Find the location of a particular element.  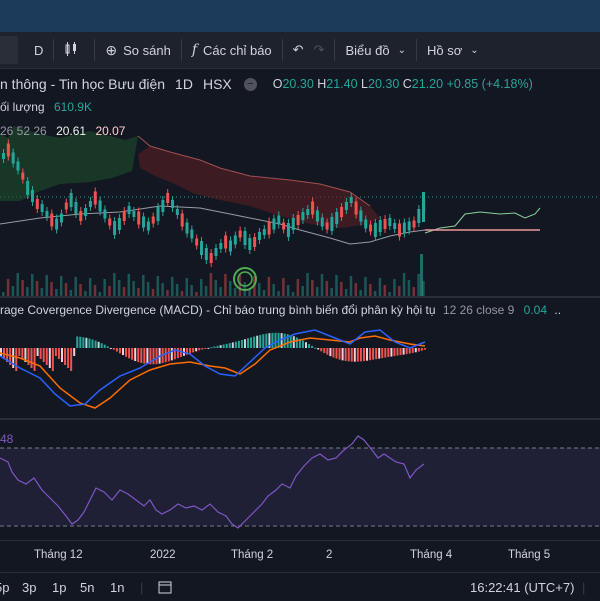

time-axis: Tháng 12 2022 Tháng 2 2 Tháng 4 Tháng 5 is located at coordinates (300, 554).